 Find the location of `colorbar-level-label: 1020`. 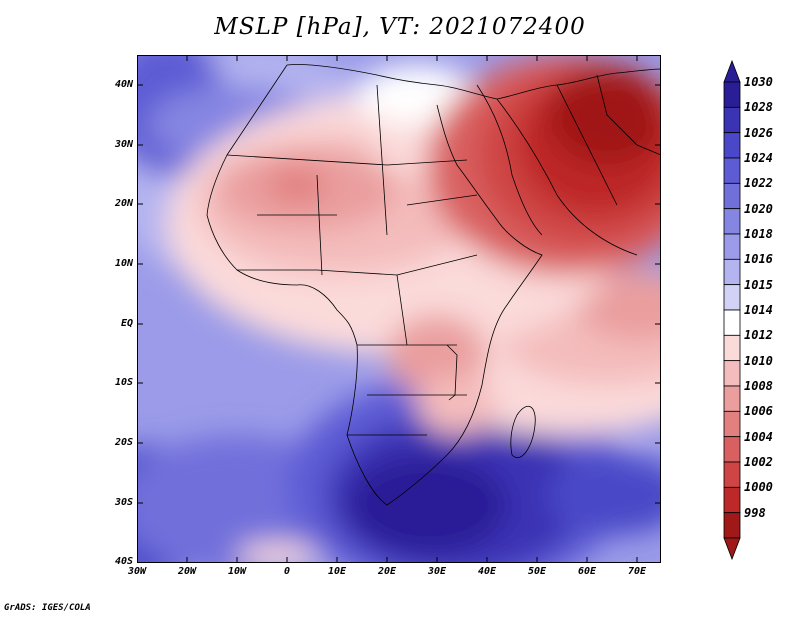

colorbar-level-label: 1020 is located at coordinates (758, 208).